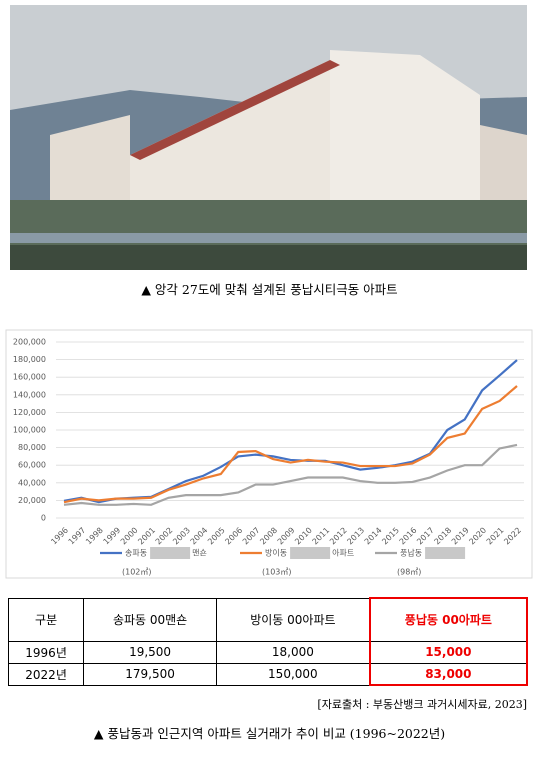 Image resolution: width=539 pixels, height=761 pixels. Describe the element at coordinates (343, 553) in the screenshot. I see `legend-label: 아파트` at that location.